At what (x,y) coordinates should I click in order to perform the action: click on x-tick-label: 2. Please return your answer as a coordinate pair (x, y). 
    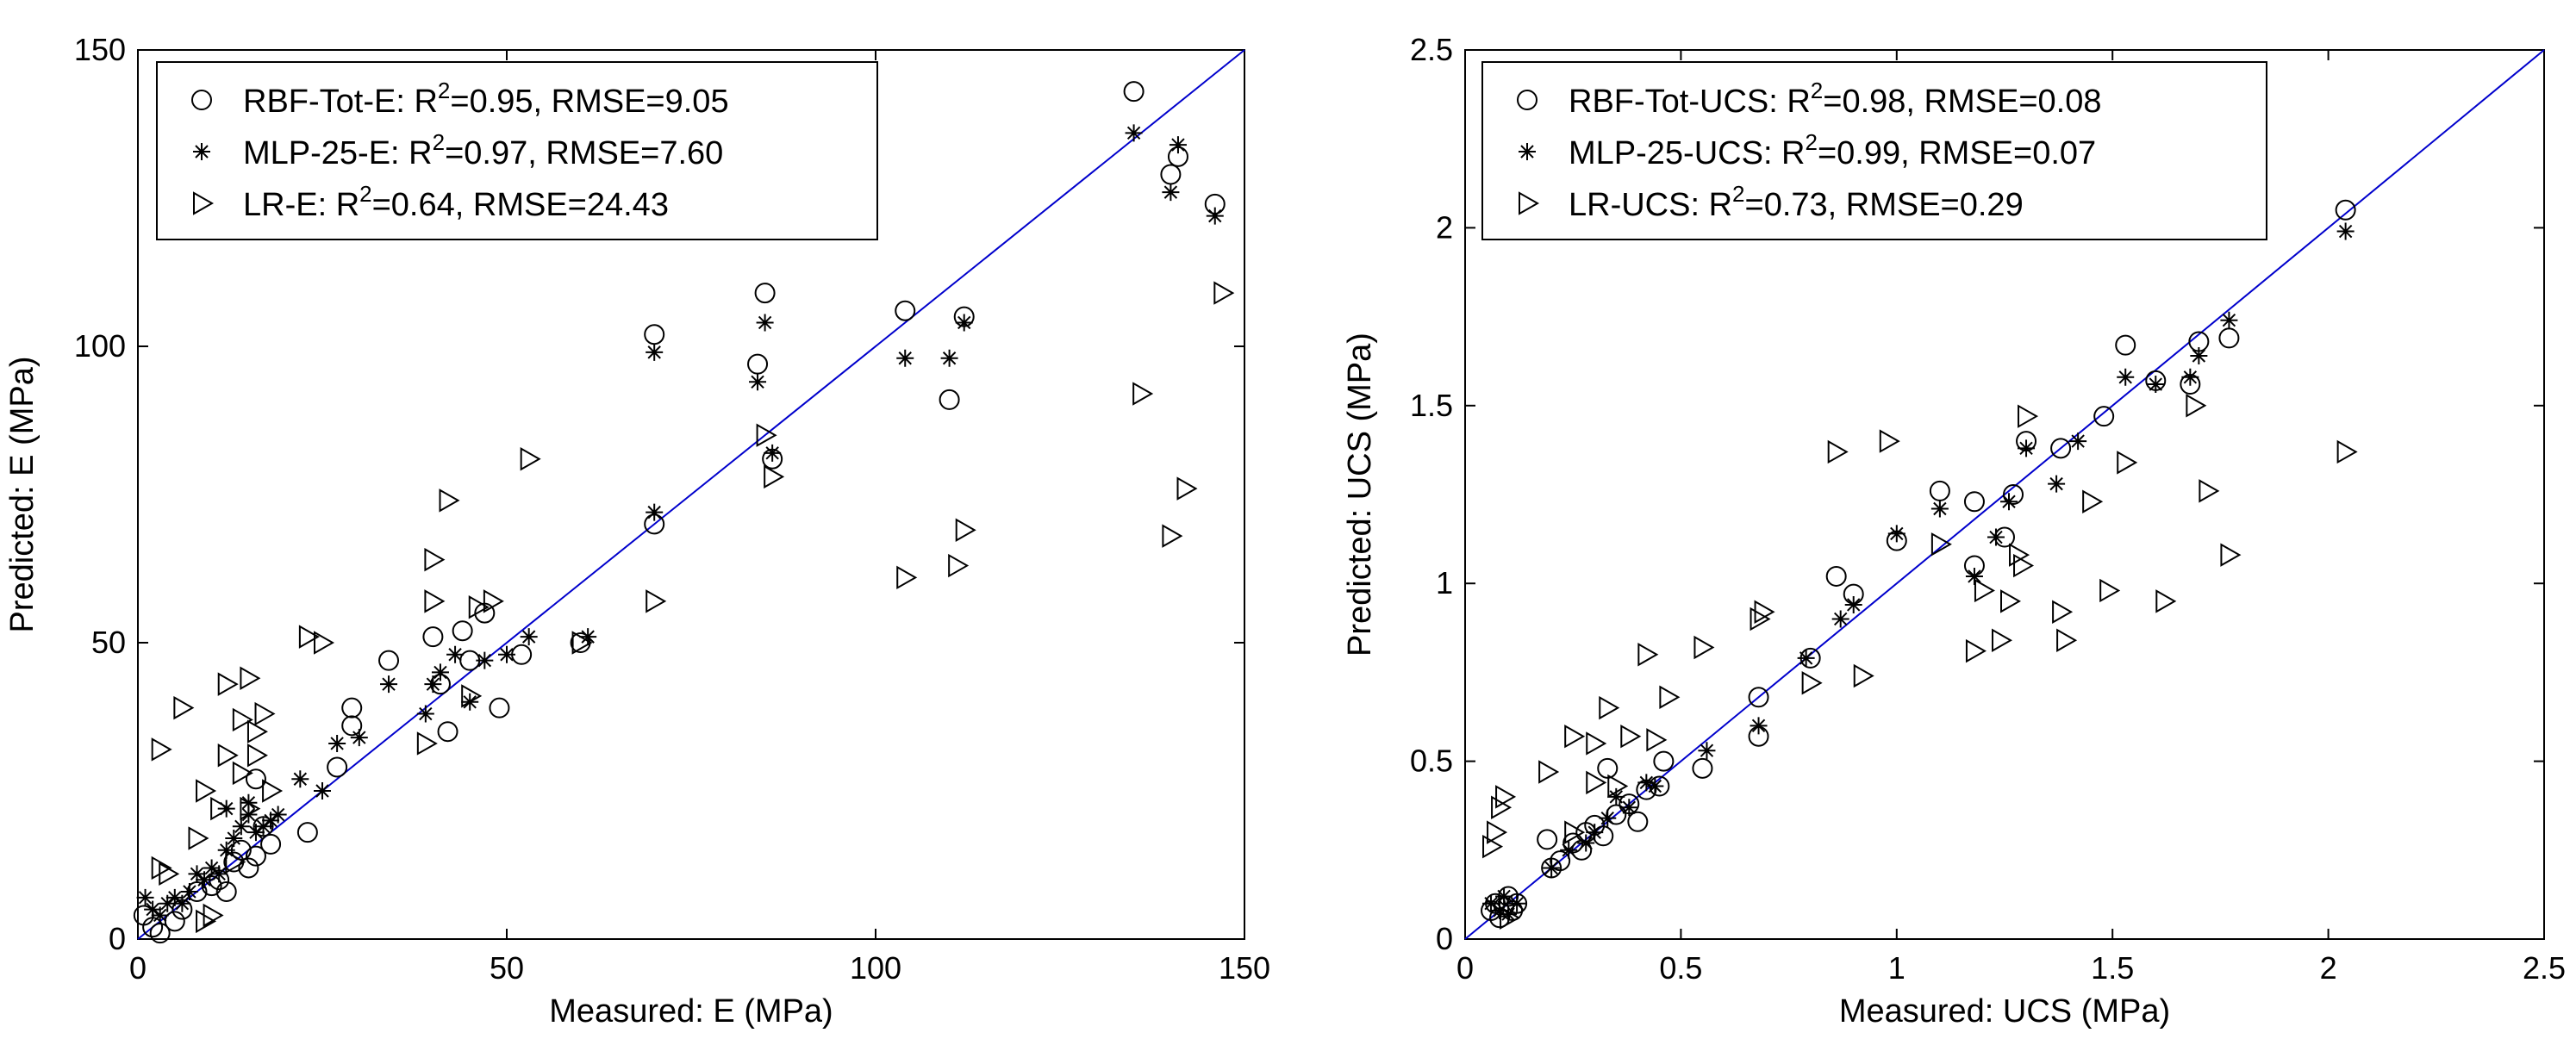
    Looking at the image, I should click on (2328, 968).